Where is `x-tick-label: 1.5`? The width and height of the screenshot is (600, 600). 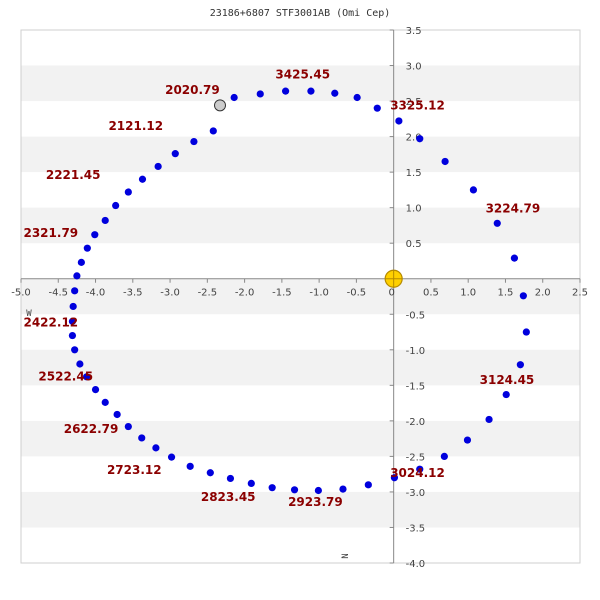
x-tick-label: 1.5 is located at coordinates (506, 293).